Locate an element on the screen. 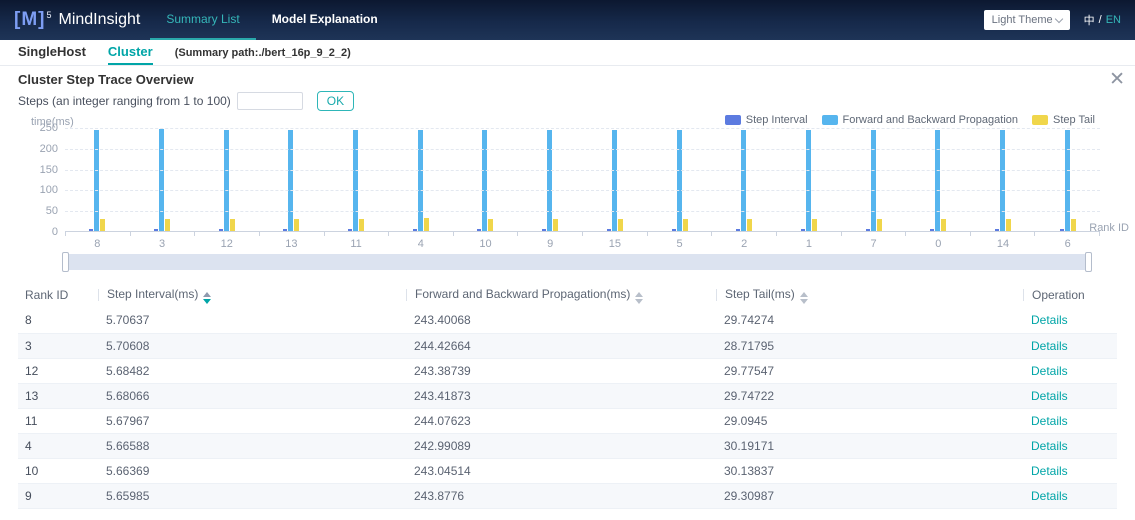 The height and width of the screenshot is (520, 1135). scrollbar-handle-left is located at coordinates (65, 262).